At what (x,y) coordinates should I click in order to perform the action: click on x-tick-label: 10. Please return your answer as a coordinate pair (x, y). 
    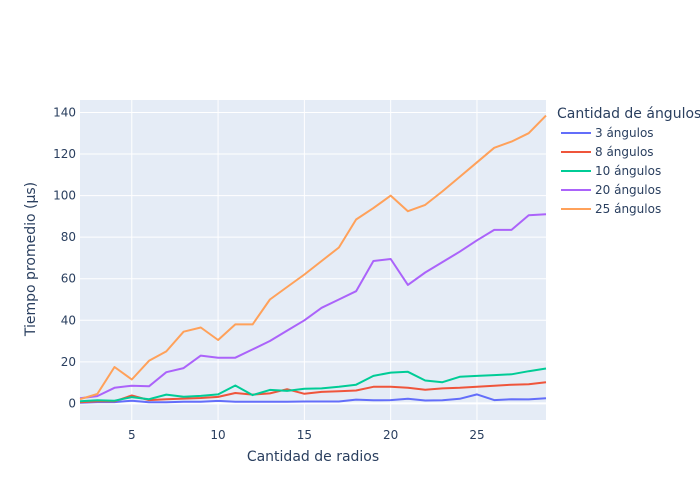
    Looking at the image, I should click on (217, 435).